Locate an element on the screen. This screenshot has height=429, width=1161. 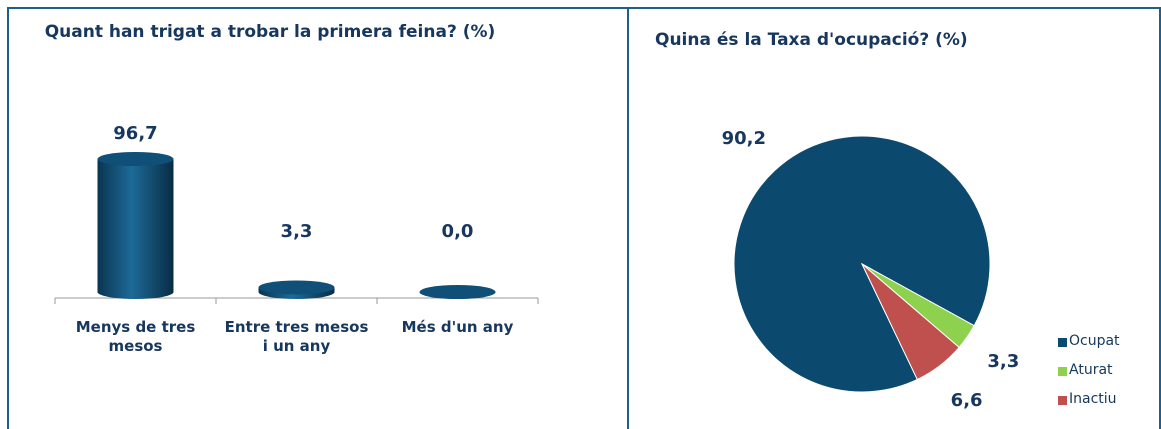
x-tick-label: Entre tres mesos i un any is located at coordinates (296, 336).